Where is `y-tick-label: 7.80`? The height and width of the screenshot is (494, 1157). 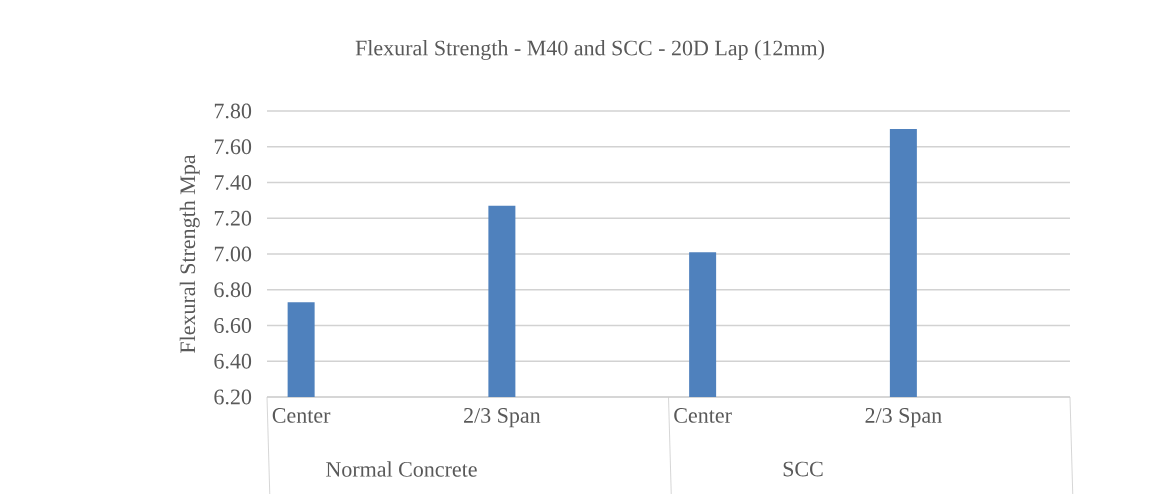 y-tick-label: 7.80 is located at coordinates (233, 111).